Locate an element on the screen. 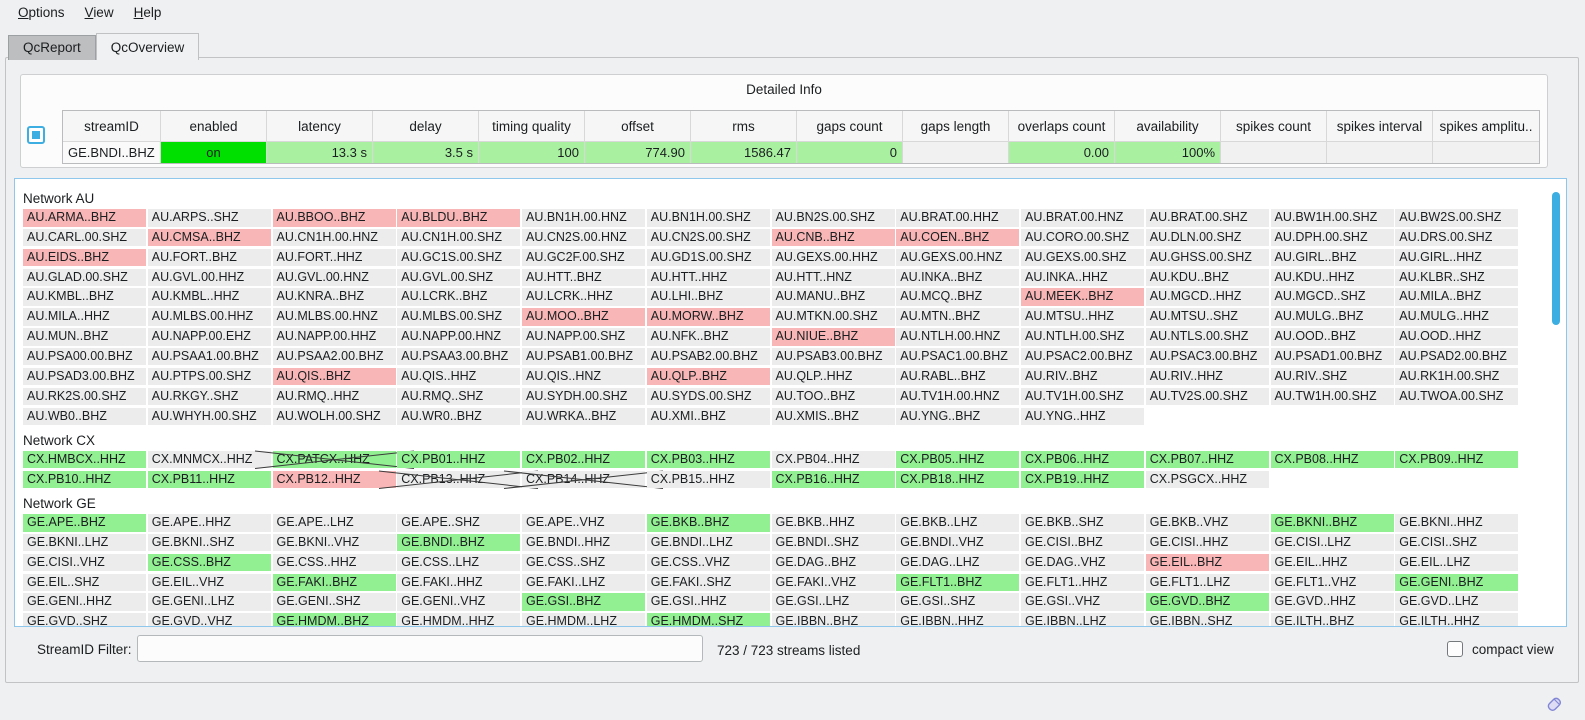 Image resolution: width=1585 pixels, height=720 pixels. stream-cell: CX.PB16..HHZ is located at coordinates (833, 479).